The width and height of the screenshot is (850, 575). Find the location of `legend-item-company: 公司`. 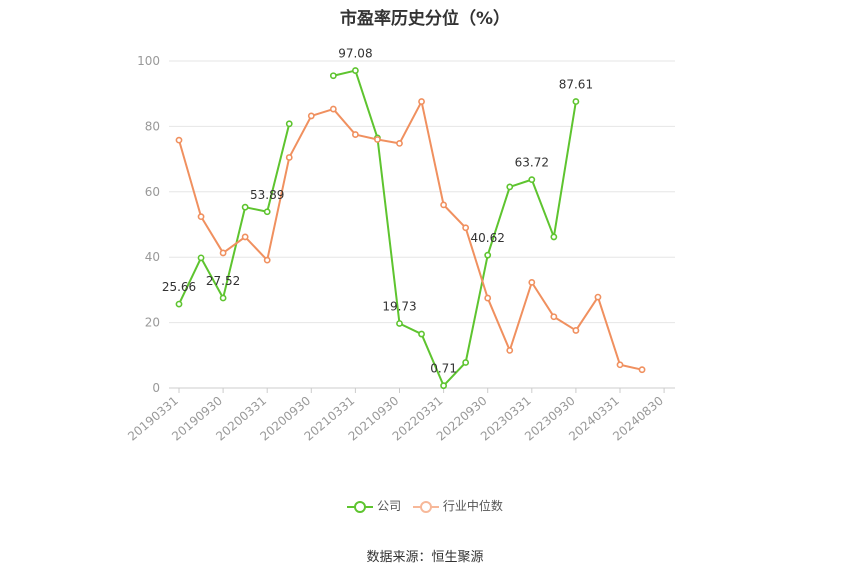

legend-item-company: 公司 is located at coordinates (374, 505).